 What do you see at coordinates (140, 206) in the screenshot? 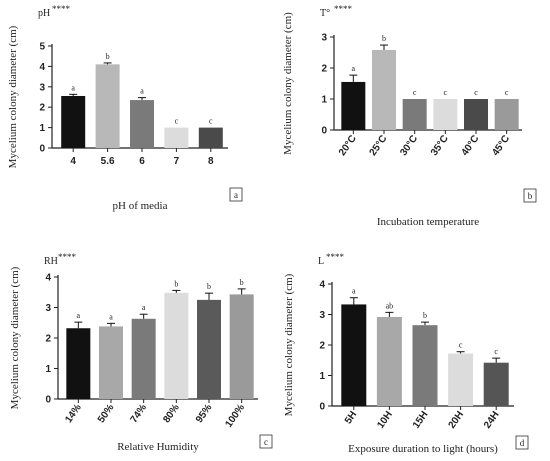
I see `x-axis-label: pH of media` at bounding box center [140, 206].